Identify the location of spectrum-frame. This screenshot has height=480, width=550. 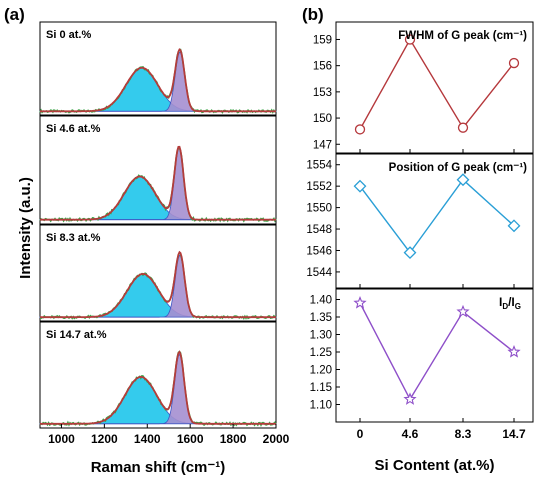
(158, 170).